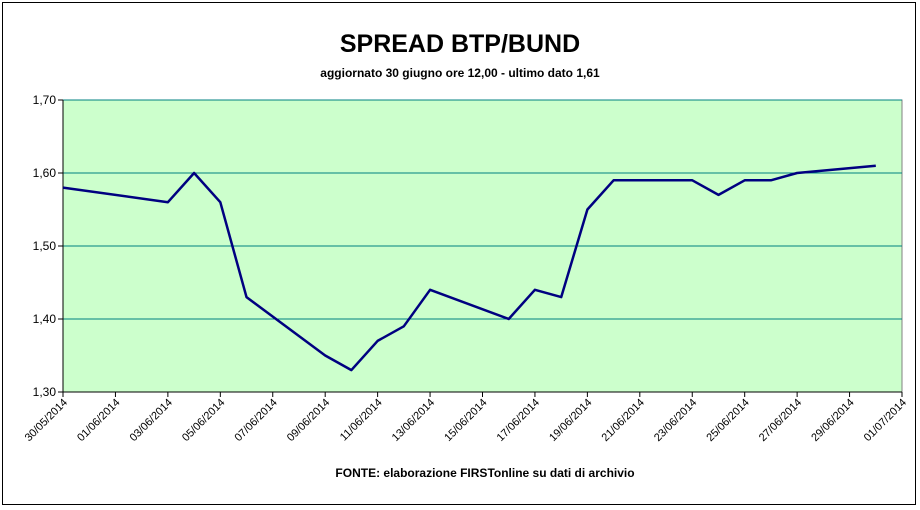  I want to click on x-tick-label: 13/06/2014, so click(413, 420).